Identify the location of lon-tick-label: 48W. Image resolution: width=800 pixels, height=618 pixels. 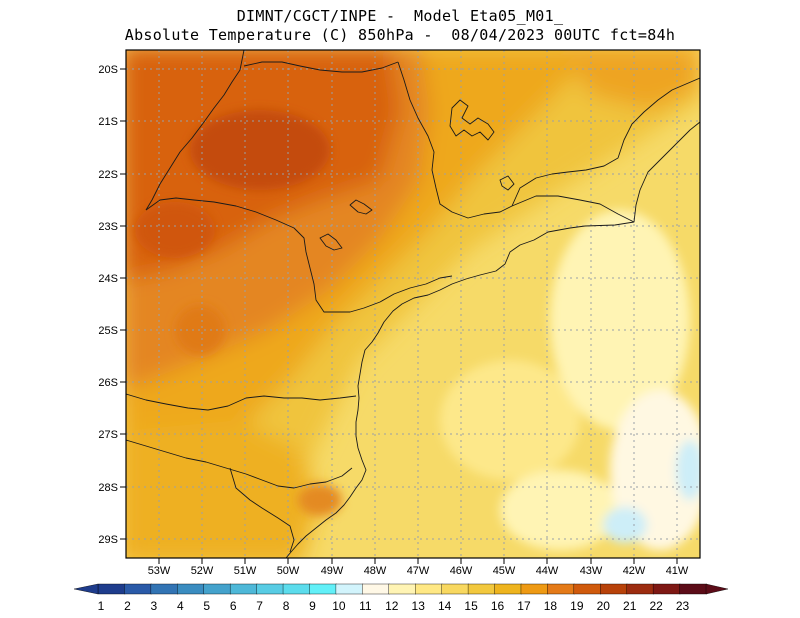
(375, 571).